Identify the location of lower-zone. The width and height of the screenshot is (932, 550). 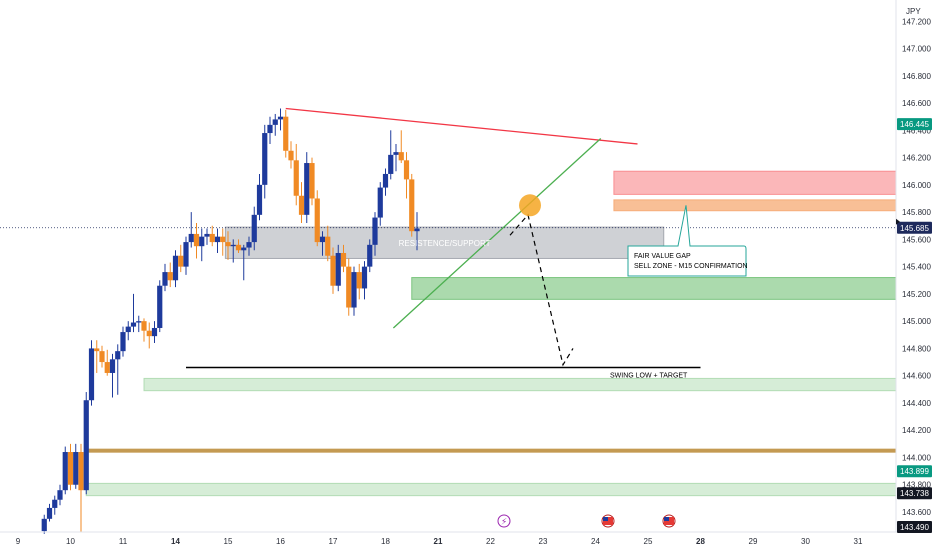
(491, 489).